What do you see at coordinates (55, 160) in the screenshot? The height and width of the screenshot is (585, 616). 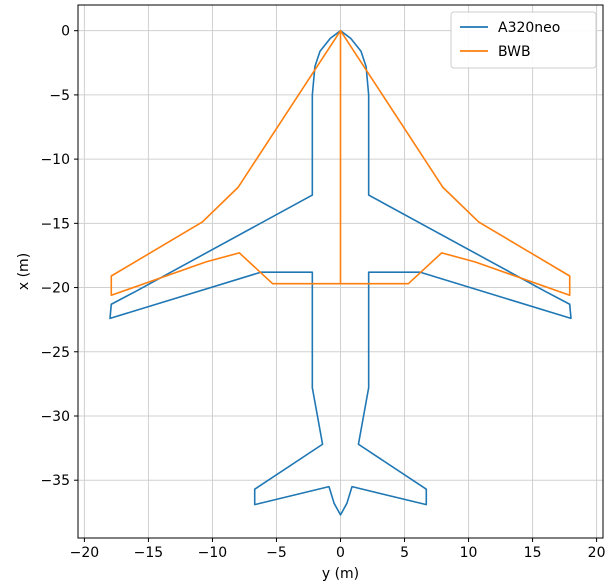 I see `y-tick-label-2: −10` at bounding box center [55, 160].